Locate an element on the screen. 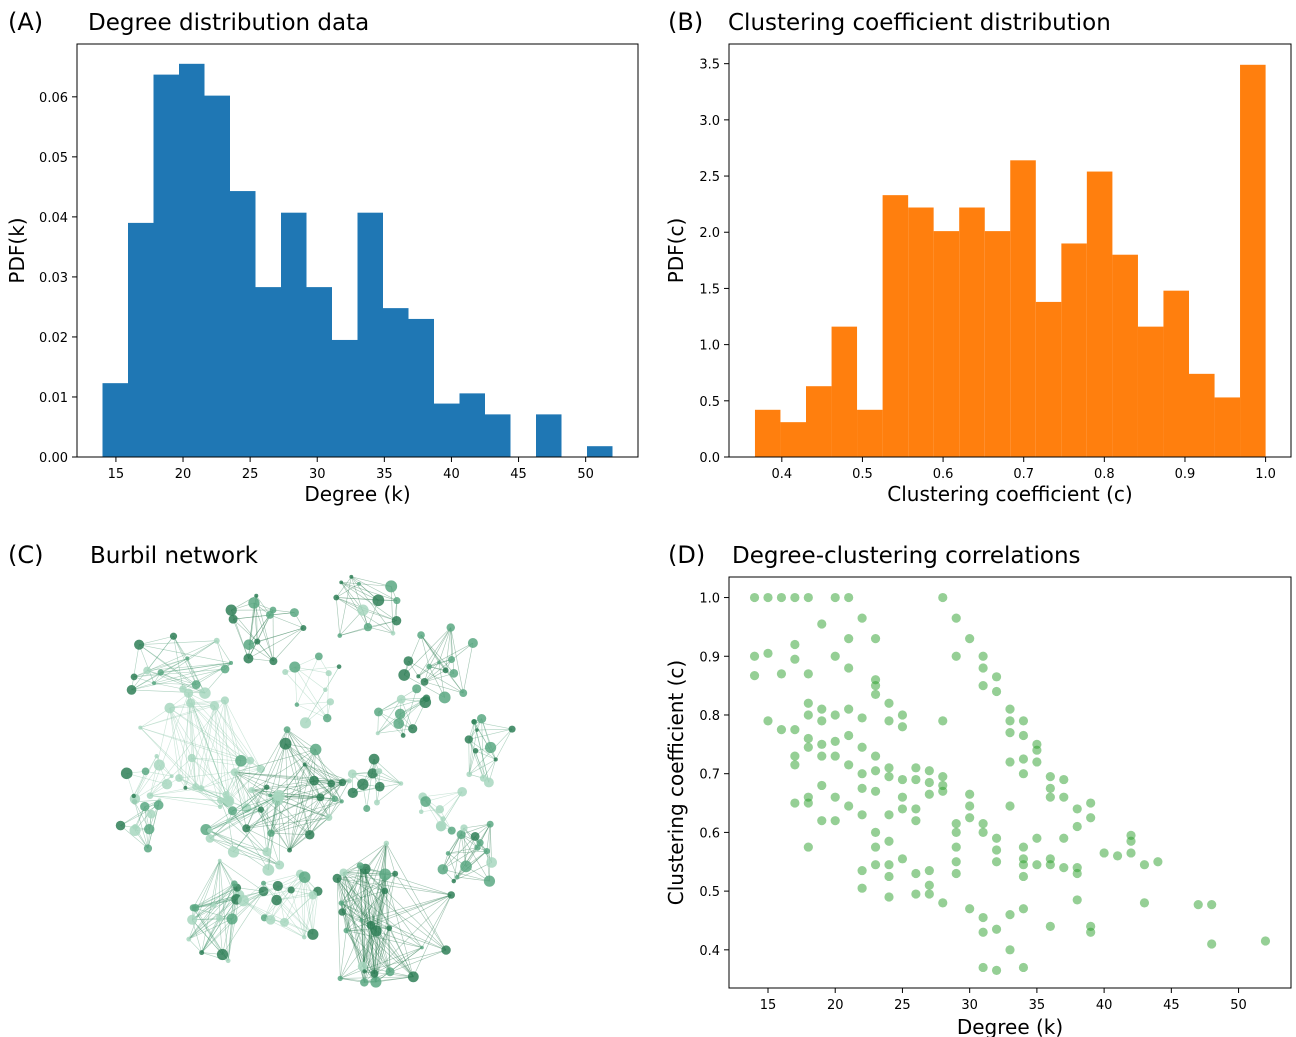  degree-hist-y-tick-label: 0.06 is located at coordinates (53, 98).